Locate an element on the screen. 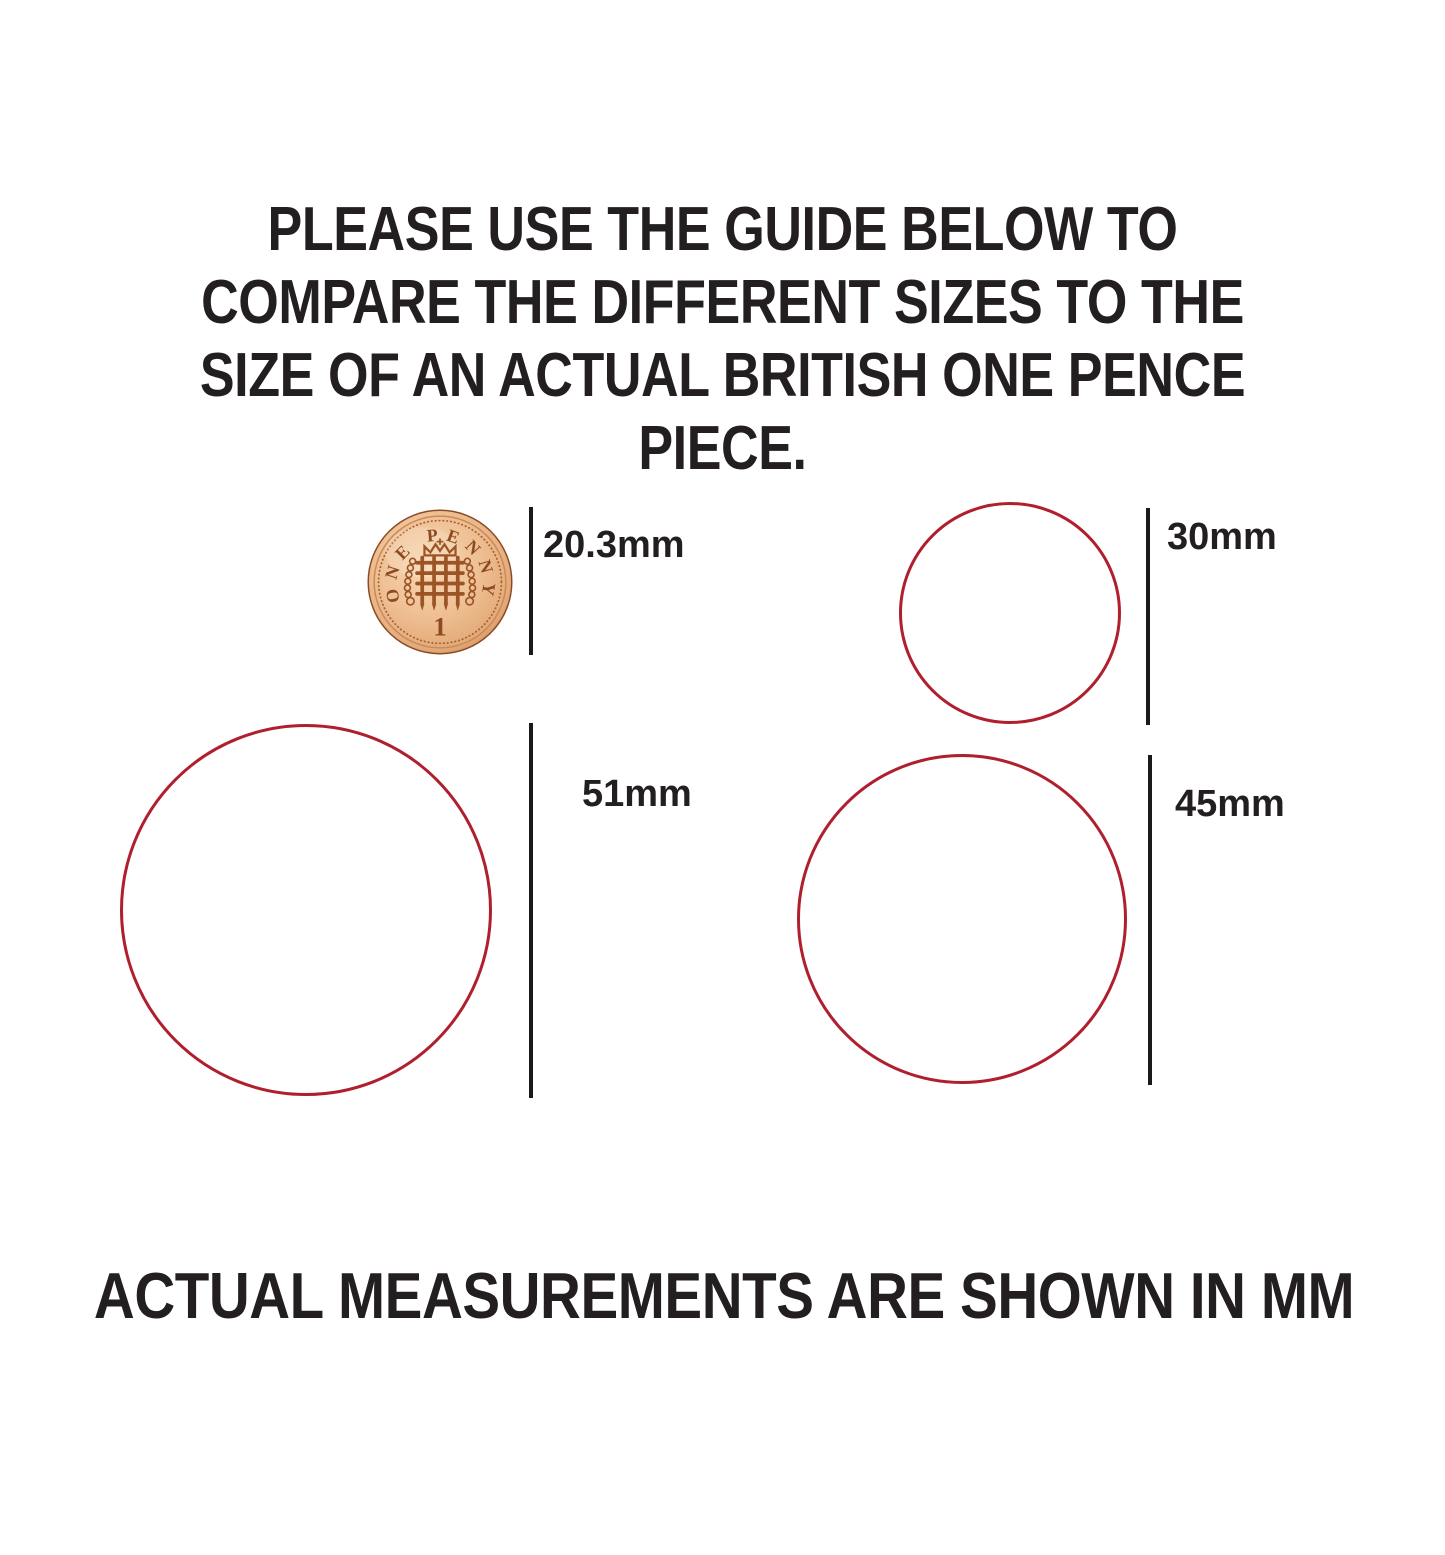 The image size is (1445, 1555). page-title-line: PLEASE USE THE GUIDE BELOW TO is located at coordinates (722, 229).